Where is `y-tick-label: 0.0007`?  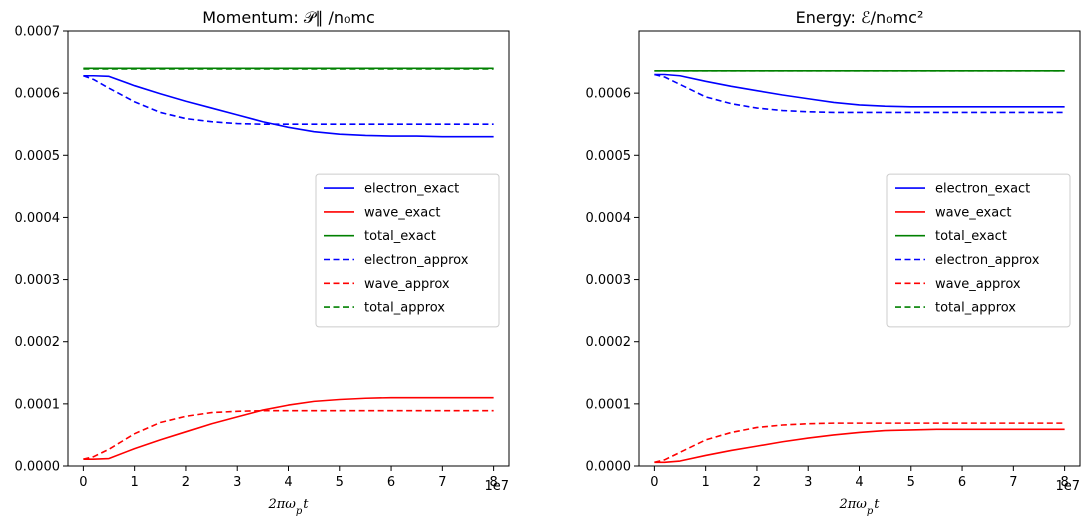 y-tick-label: 0.0007 is located at coordinates (38, 32).